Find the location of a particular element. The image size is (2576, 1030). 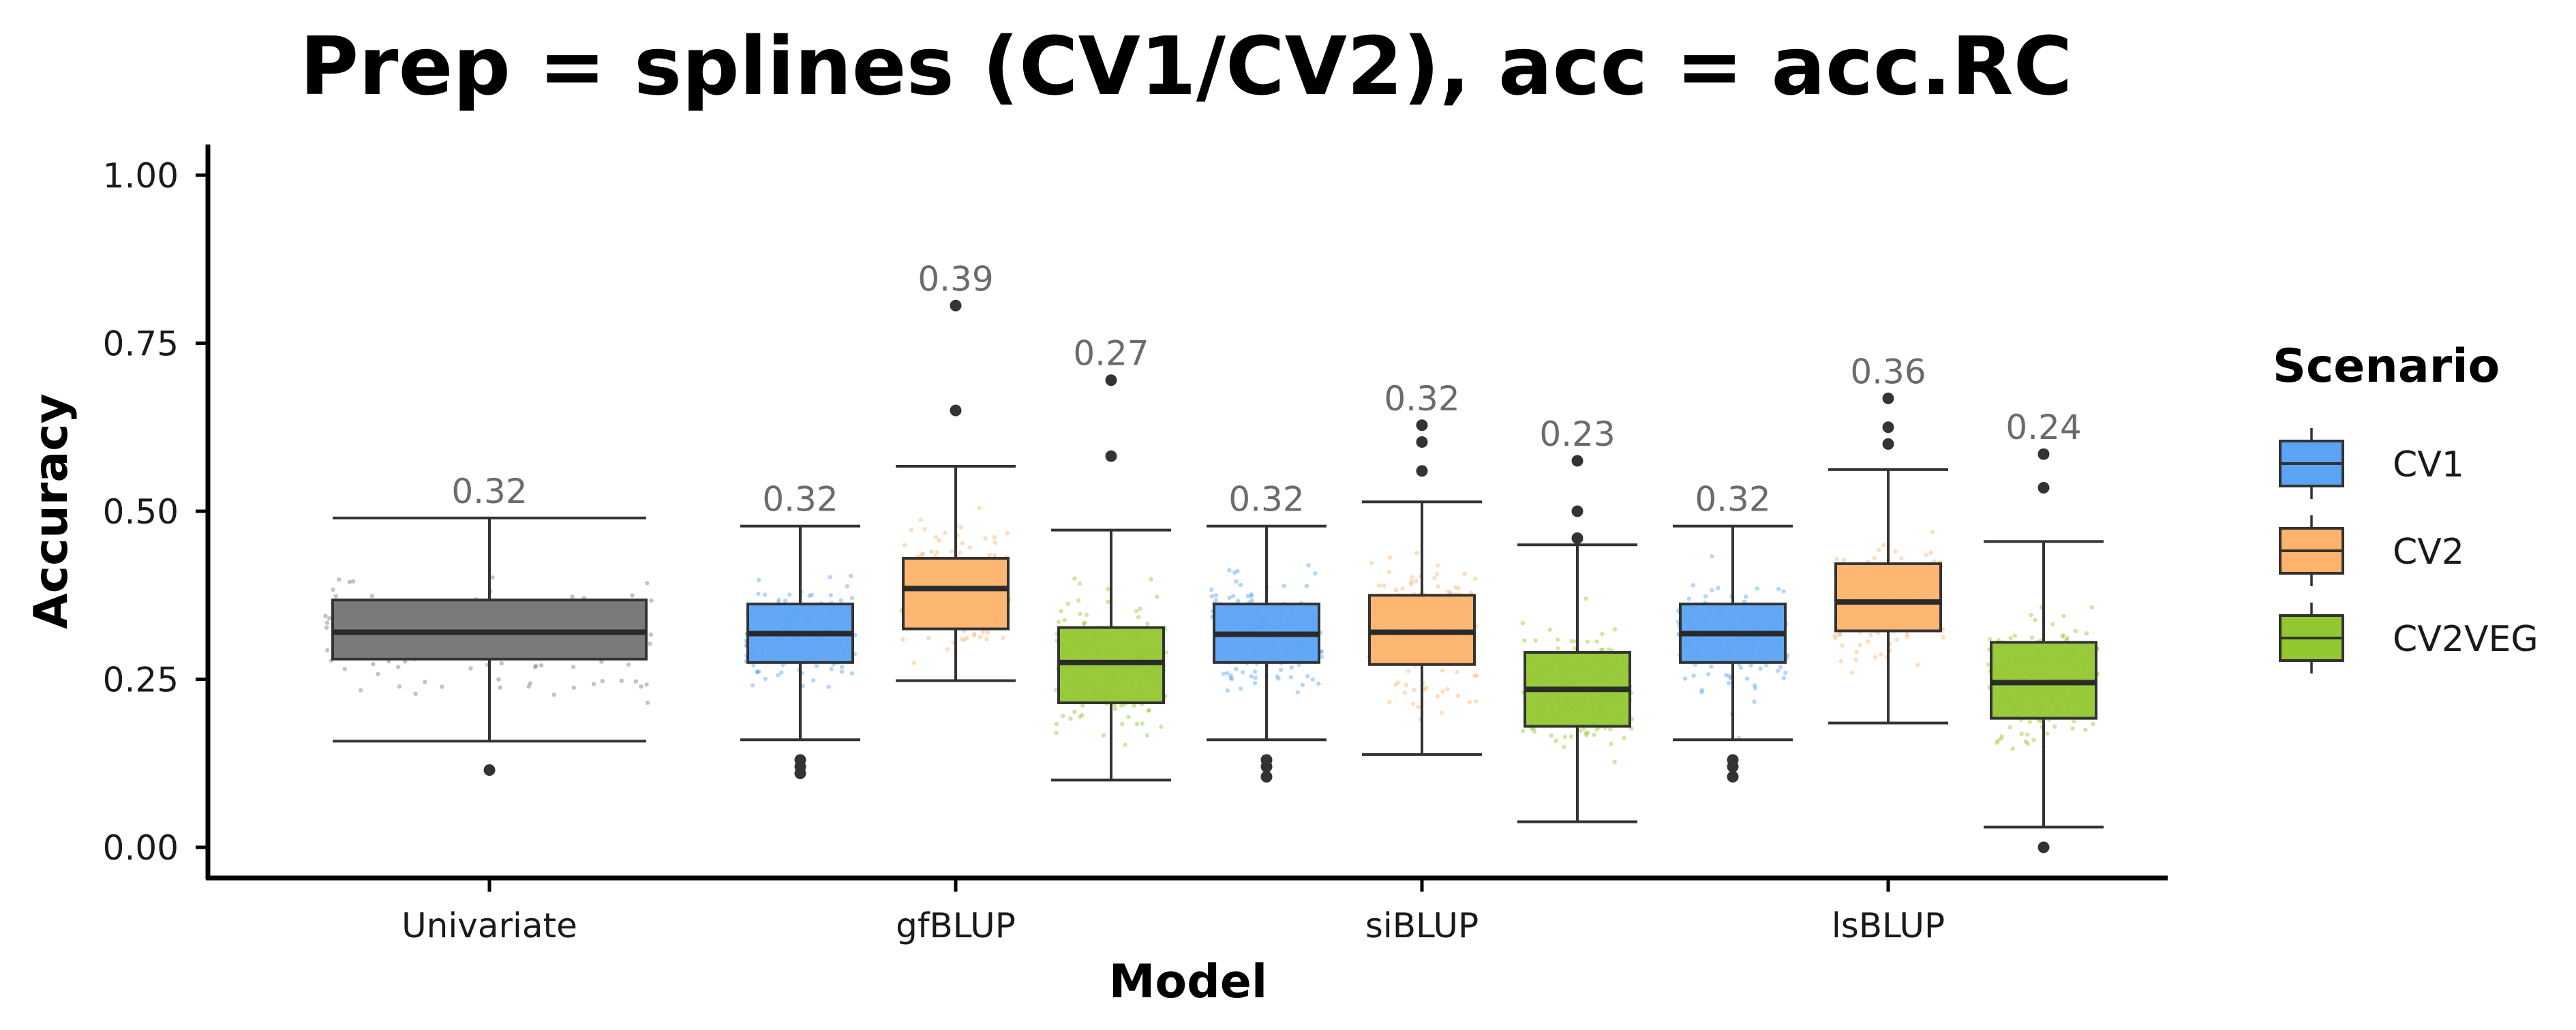

x-axis-title: Model is located at coordinates (1188, 982).